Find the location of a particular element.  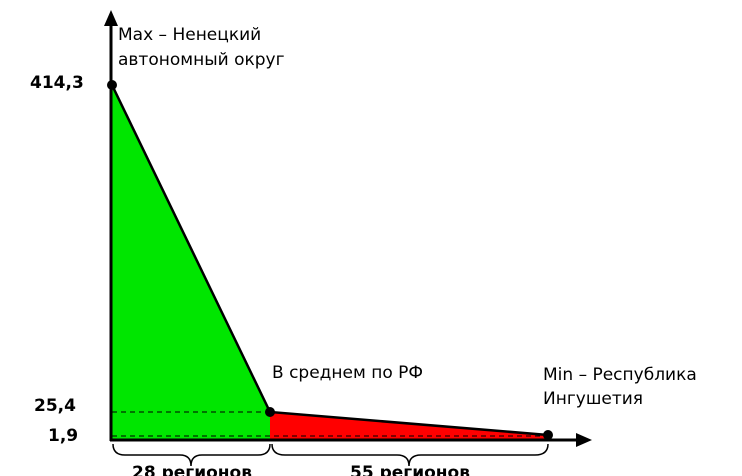

right-brace is located at coordinates (410, 455).